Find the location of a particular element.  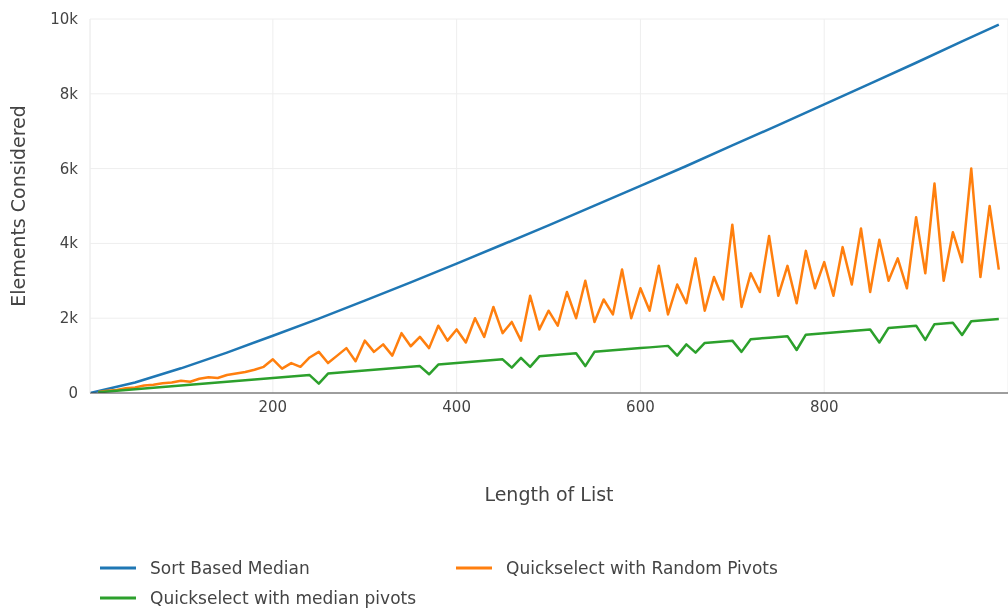

y-tick-label: 8k is located at coordinates (69, 93).